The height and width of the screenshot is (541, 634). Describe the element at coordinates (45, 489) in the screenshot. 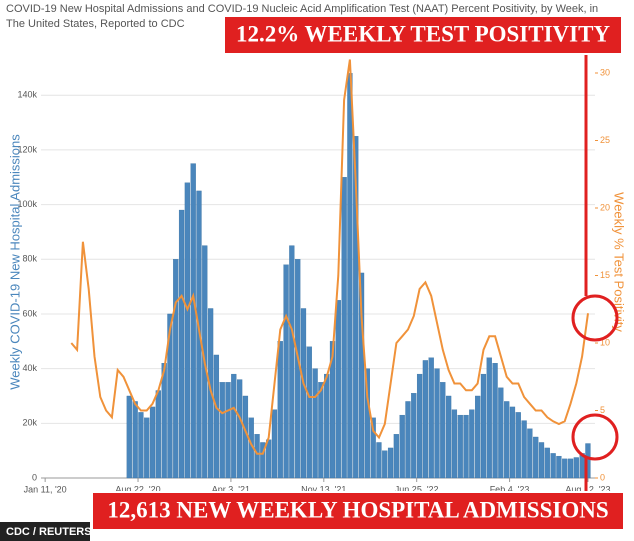

I see `x-tick-label: Jan 11, '20` at that location.